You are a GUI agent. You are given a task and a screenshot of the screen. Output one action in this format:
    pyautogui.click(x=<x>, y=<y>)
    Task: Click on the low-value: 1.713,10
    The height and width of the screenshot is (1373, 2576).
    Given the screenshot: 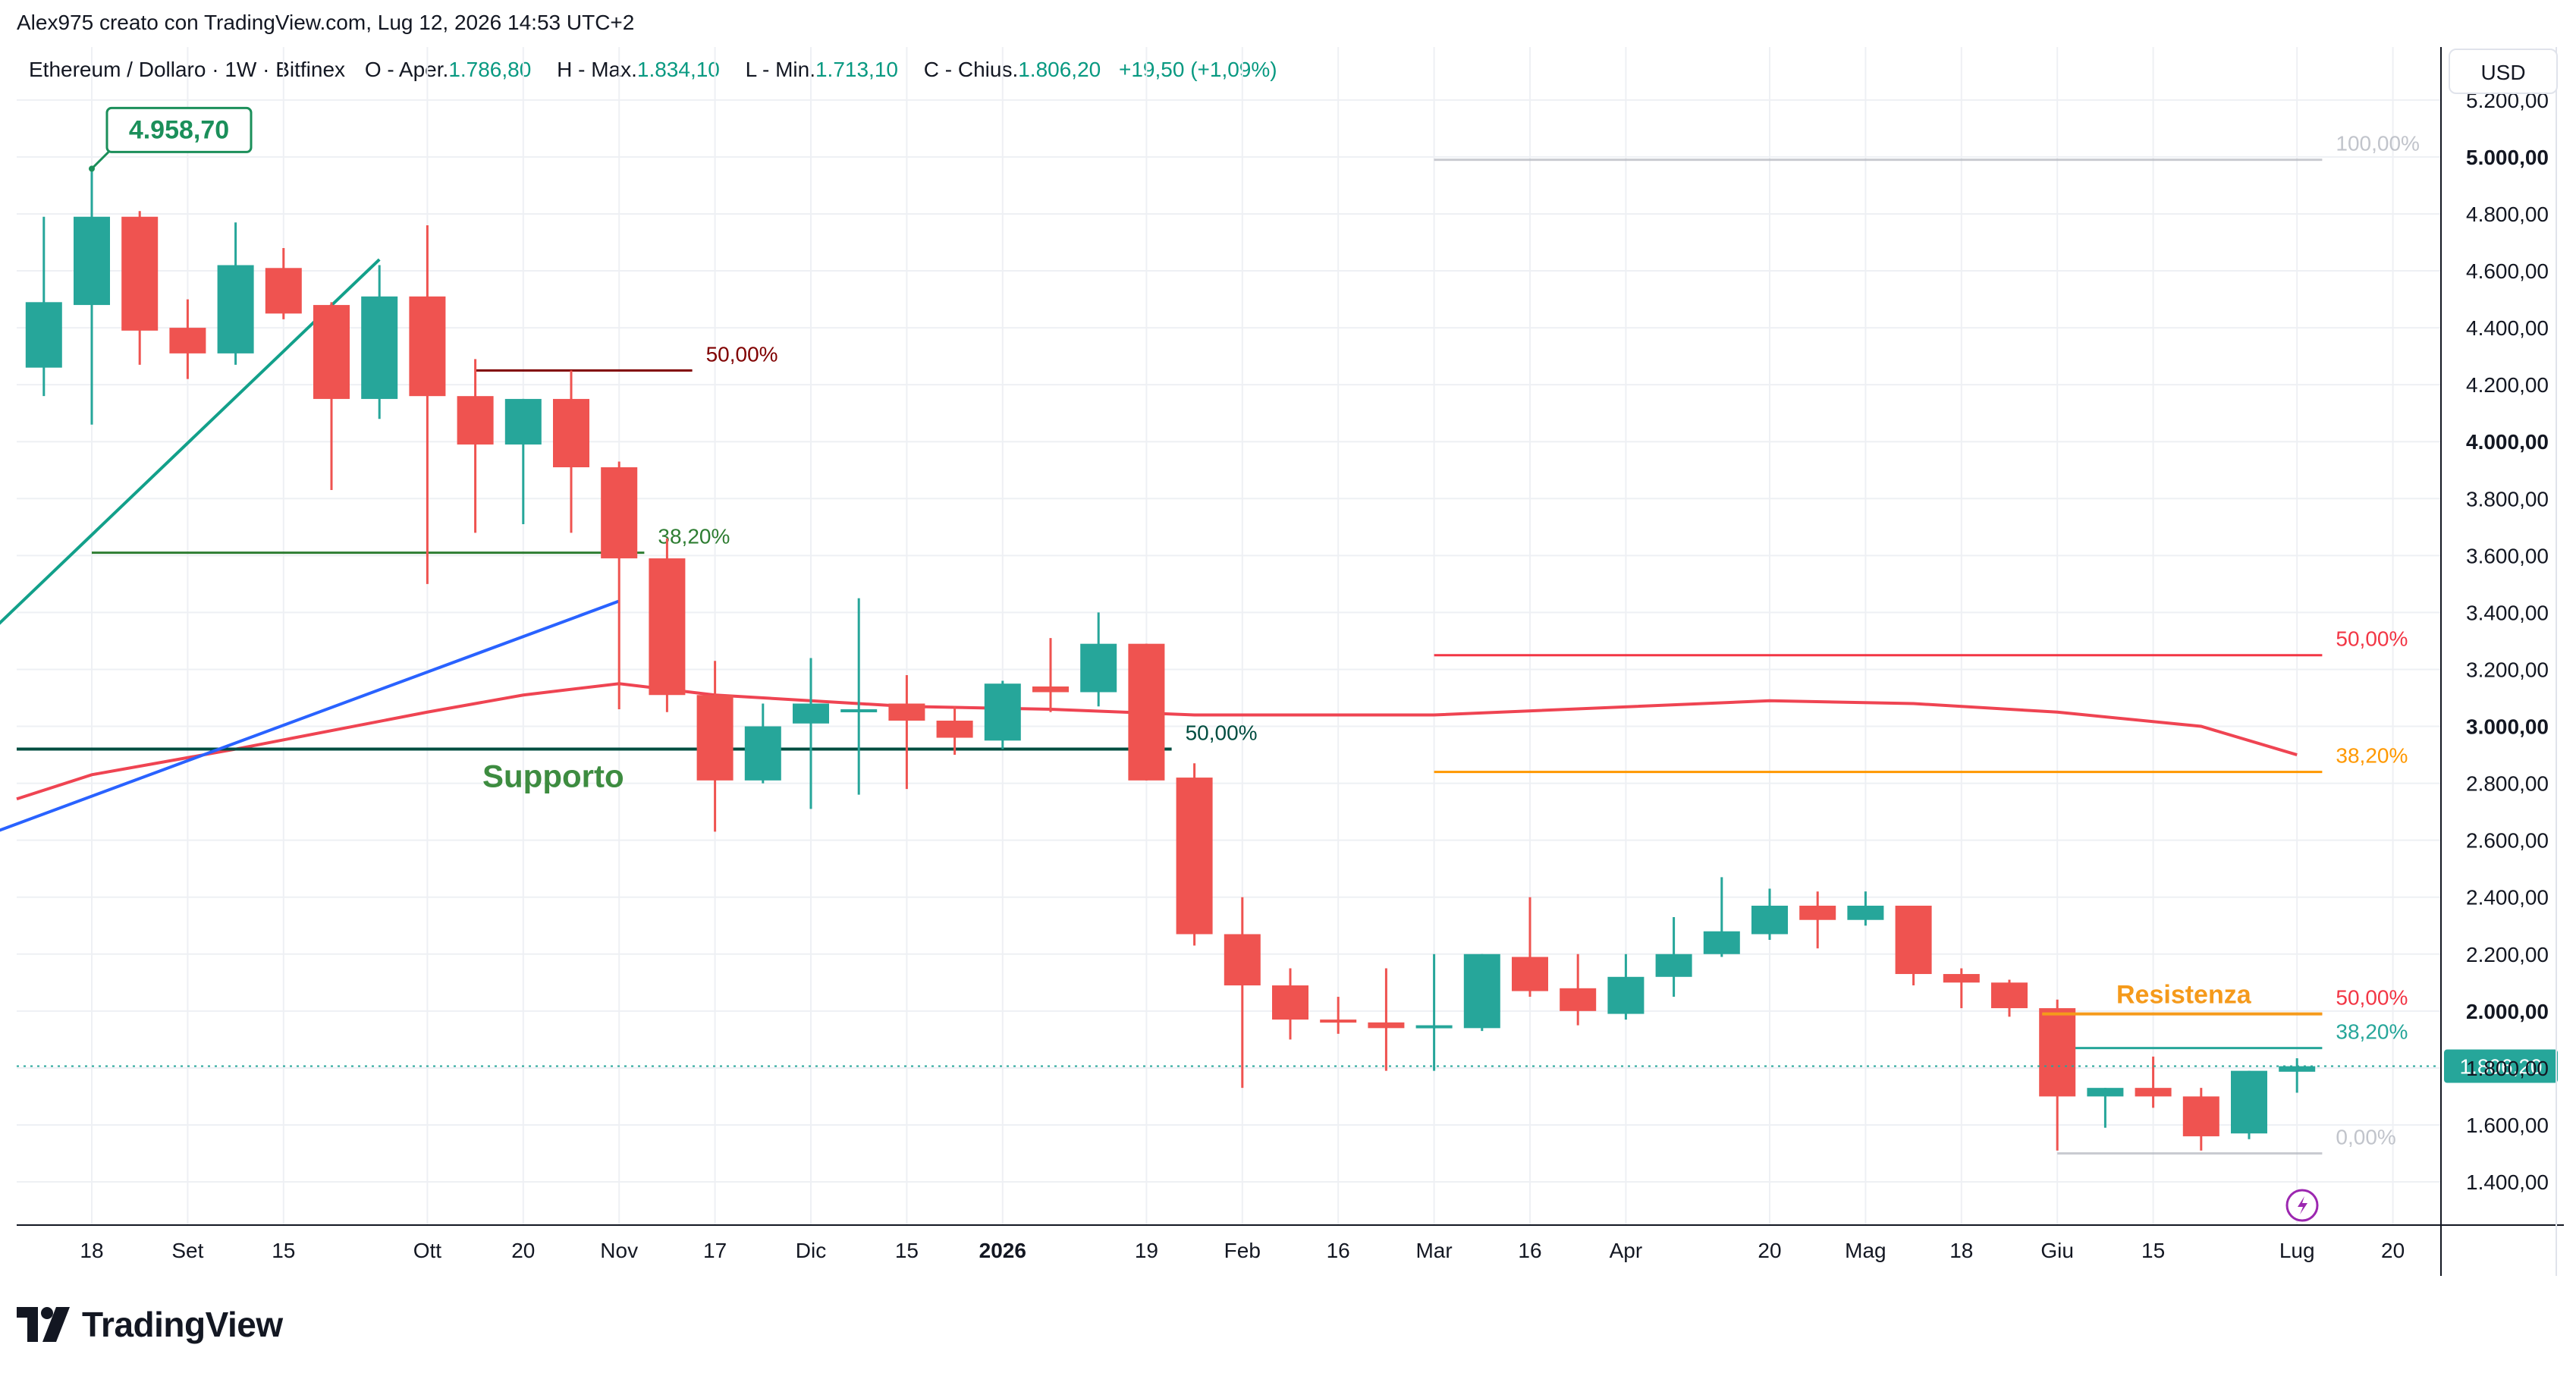 What is the action you would take?
    pyautogui.click(x=856, y=69)
    